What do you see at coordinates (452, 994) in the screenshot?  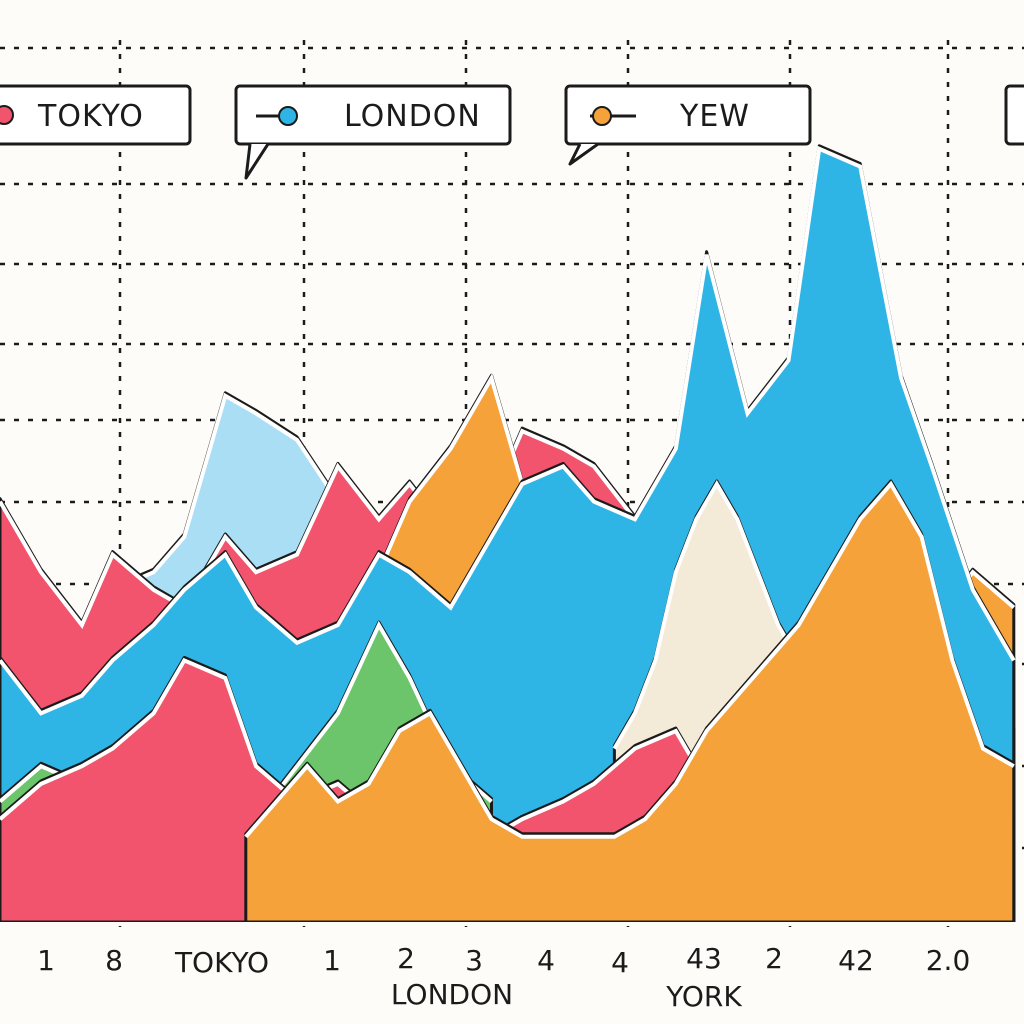 I see `x-group-label-london: LONDON` at bounding box center [452, 994].